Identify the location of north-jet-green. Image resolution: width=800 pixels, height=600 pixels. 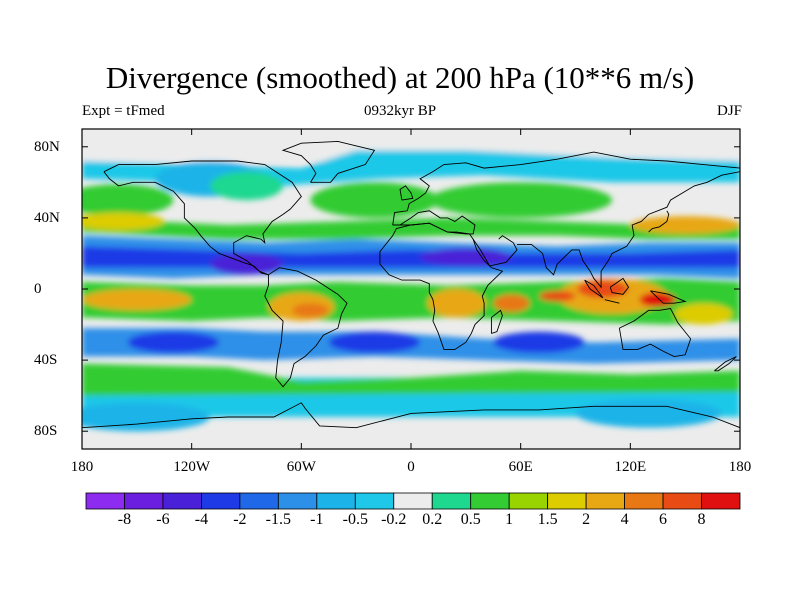
(411, 227).